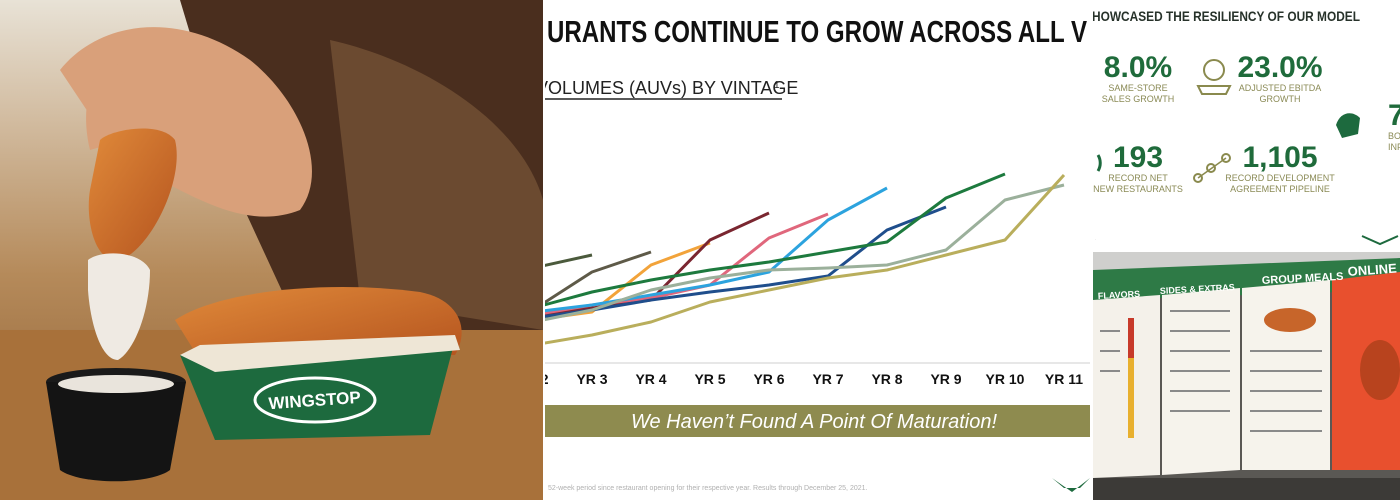  I want to click on menu-board-title: SIDES & EXTRAS, so click(1197, 289).